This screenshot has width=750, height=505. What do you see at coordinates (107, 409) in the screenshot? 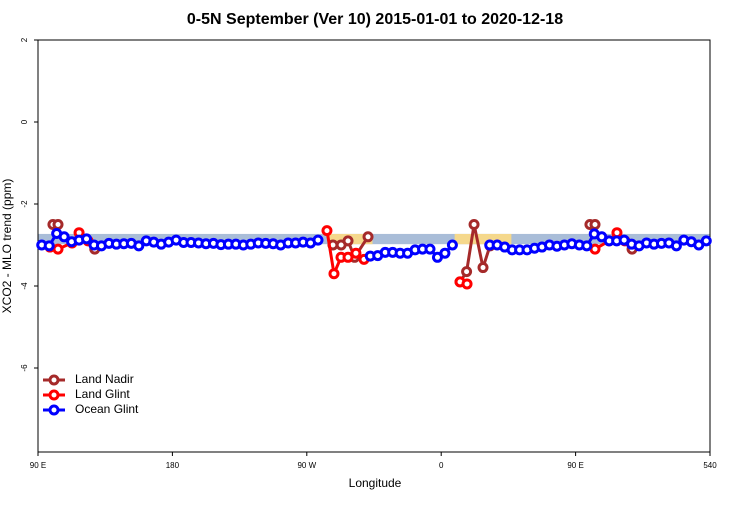
I see `legend-label: Ocean Glint` at bounding box center [107, 409].